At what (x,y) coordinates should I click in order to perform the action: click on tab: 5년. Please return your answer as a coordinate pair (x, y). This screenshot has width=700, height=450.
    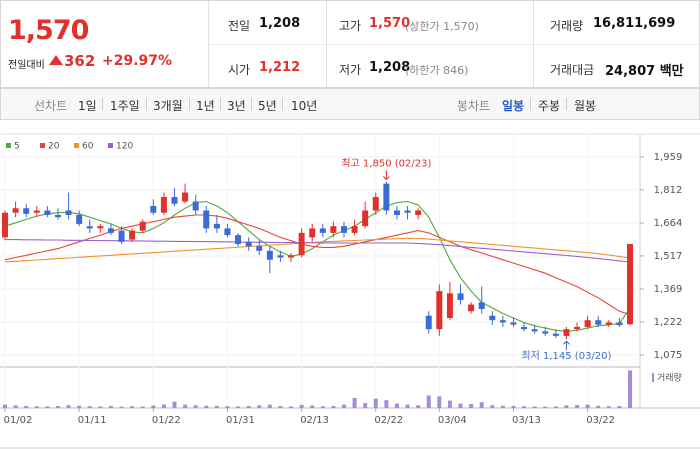
    Looking at the image, I should click on (267, 106).